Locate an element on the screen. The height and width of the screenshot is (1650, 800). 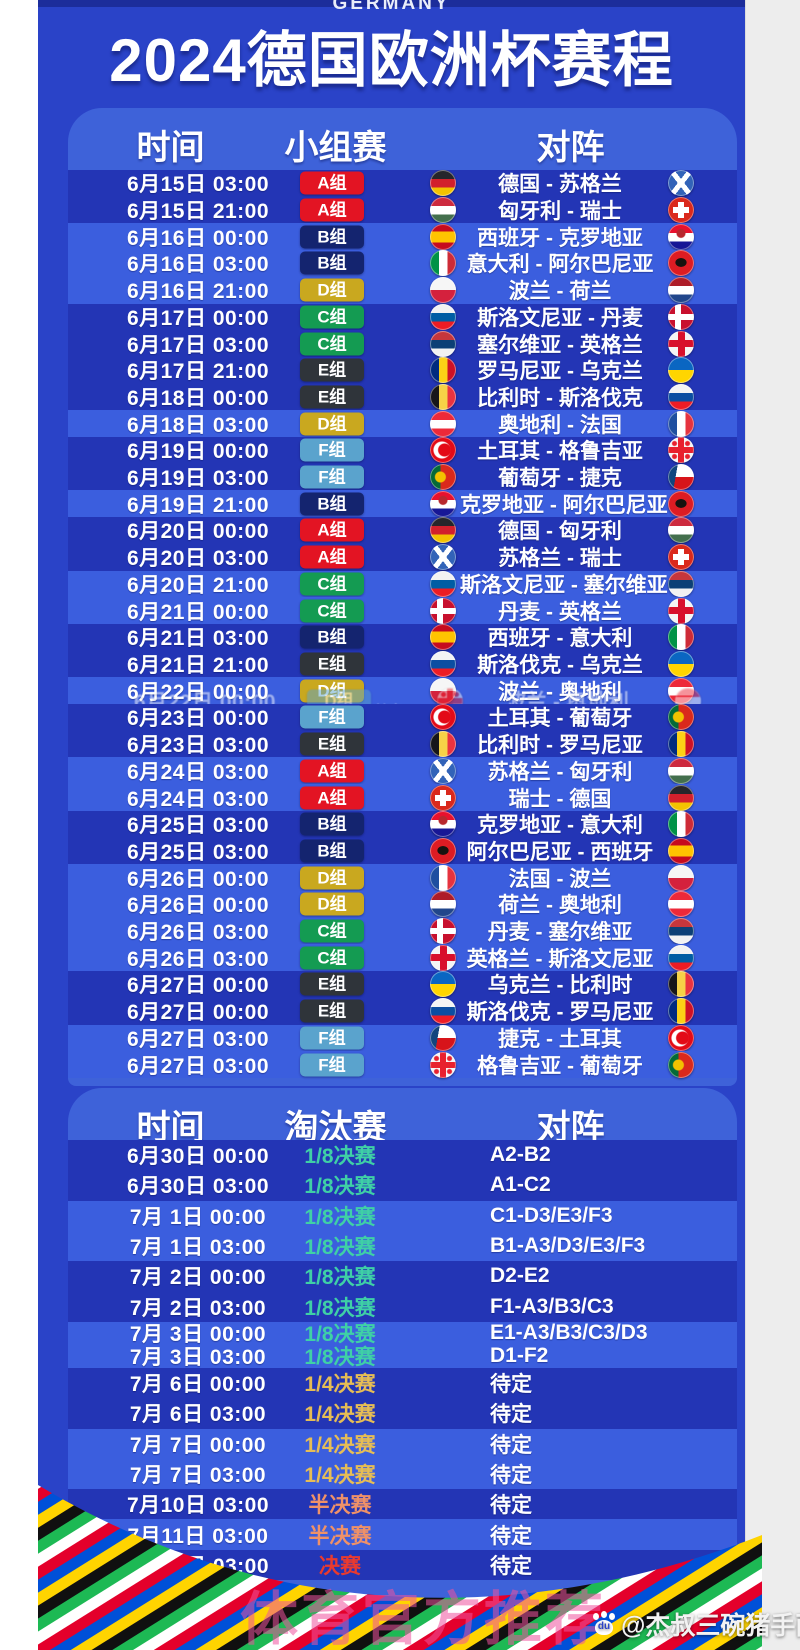
euro-stripes-arc is located at coordinates (400, 1567).